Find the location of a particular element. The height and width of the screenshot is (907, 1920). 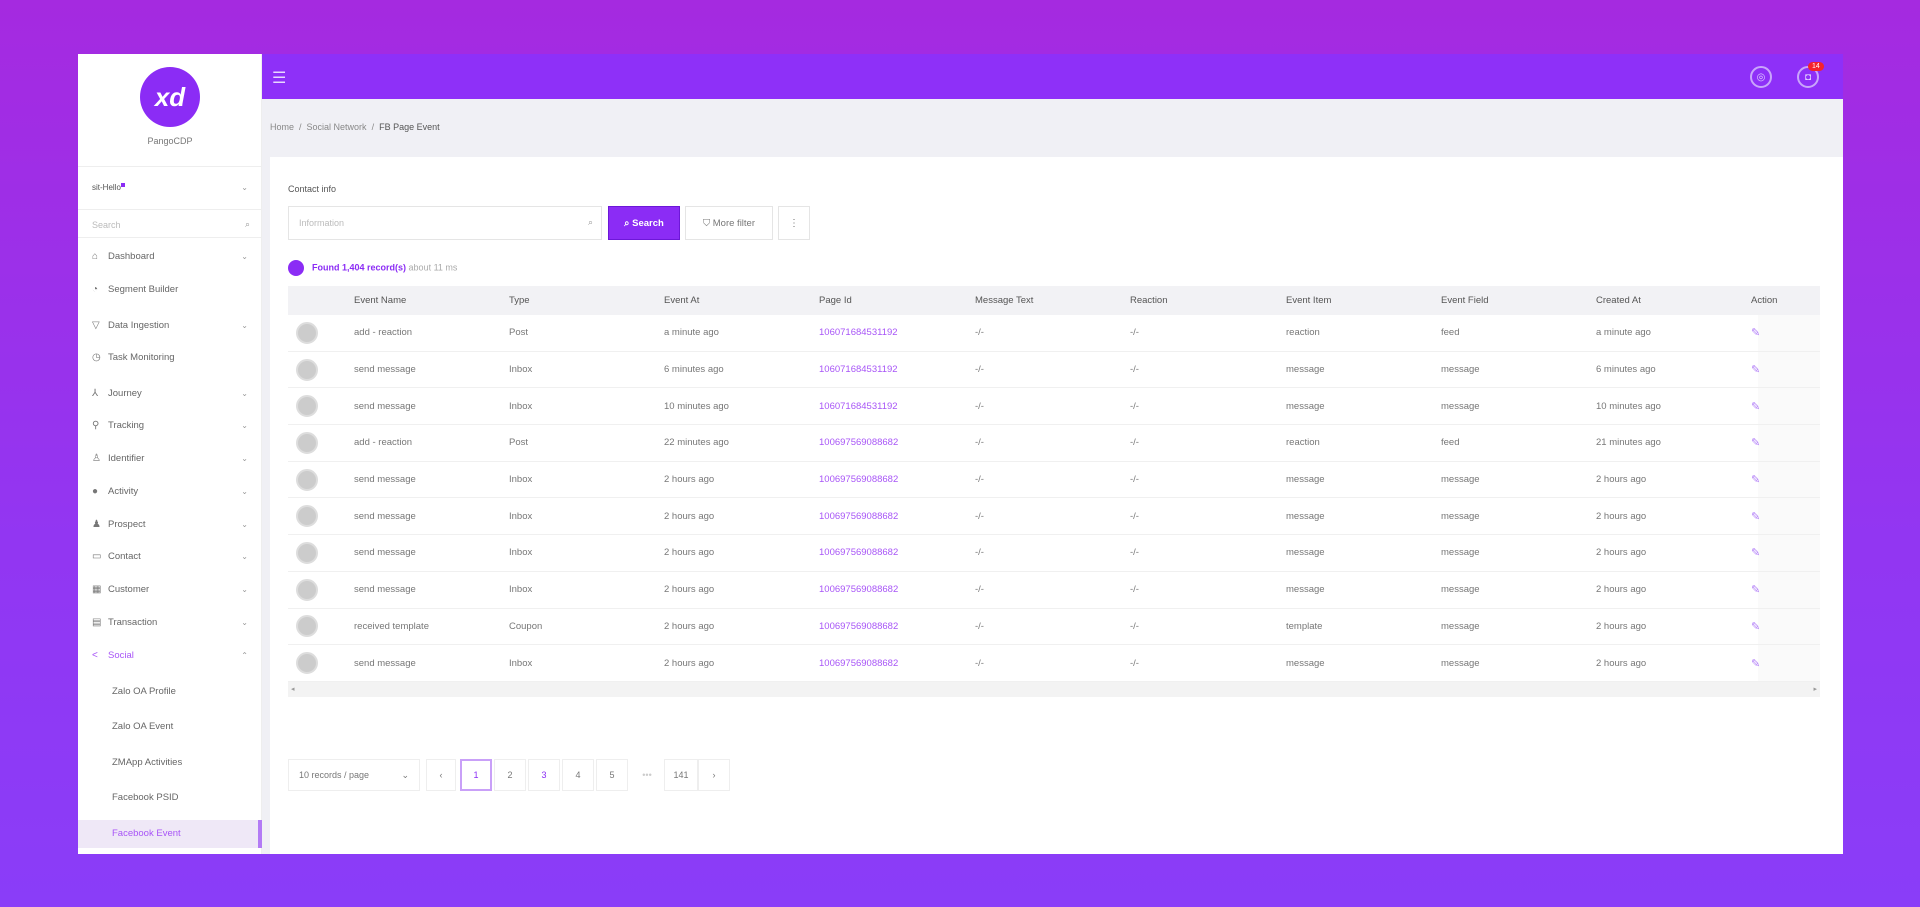

sidebar-item-social: < Social ⌃ is located at coordinates (170, 656).